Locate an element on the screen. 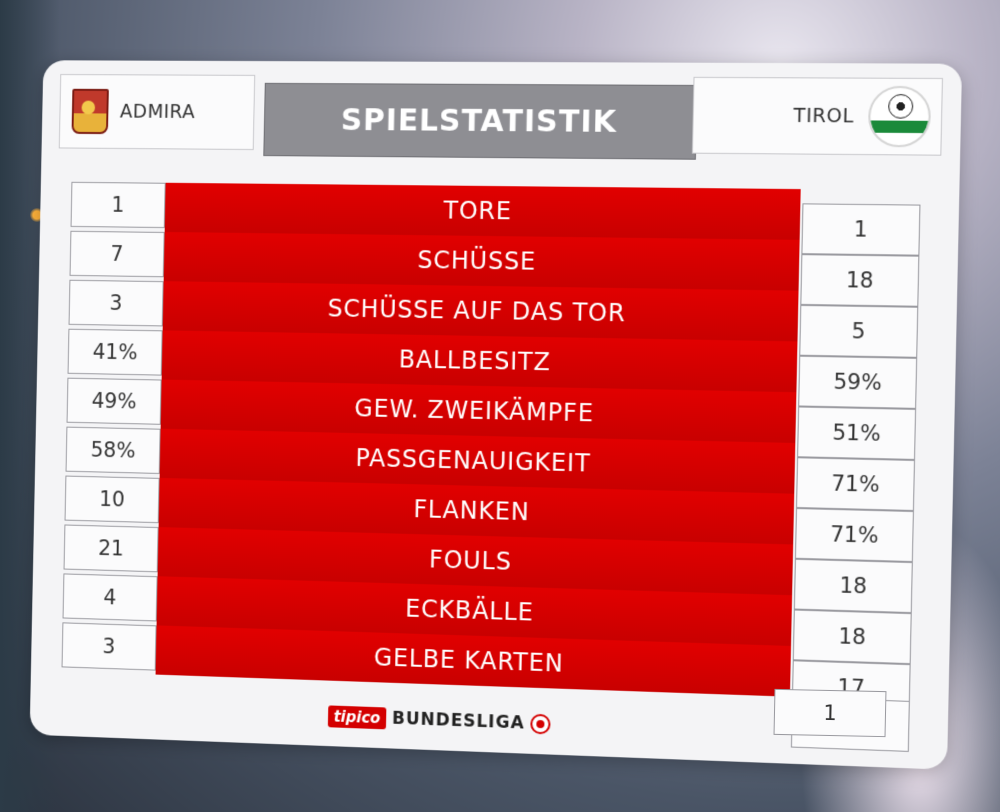  bundesliga-ball-icon is located at coordinates (540, 724).